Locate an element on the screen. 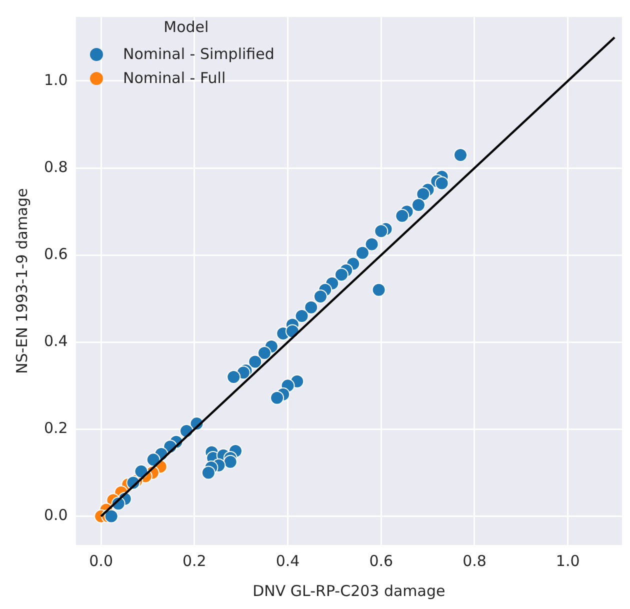  legend-label: Nominal - Full is located at coordinates (174, 78).